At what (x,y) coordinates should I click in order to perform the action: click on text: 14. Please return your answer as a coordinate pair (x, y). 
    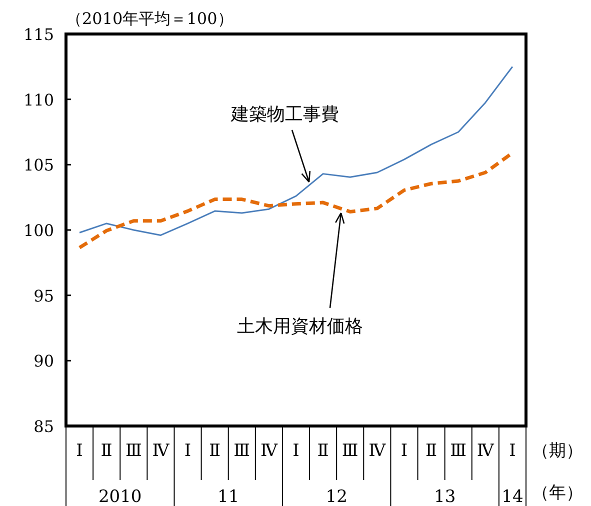
    Looking at the image, I should click on (513, 496).